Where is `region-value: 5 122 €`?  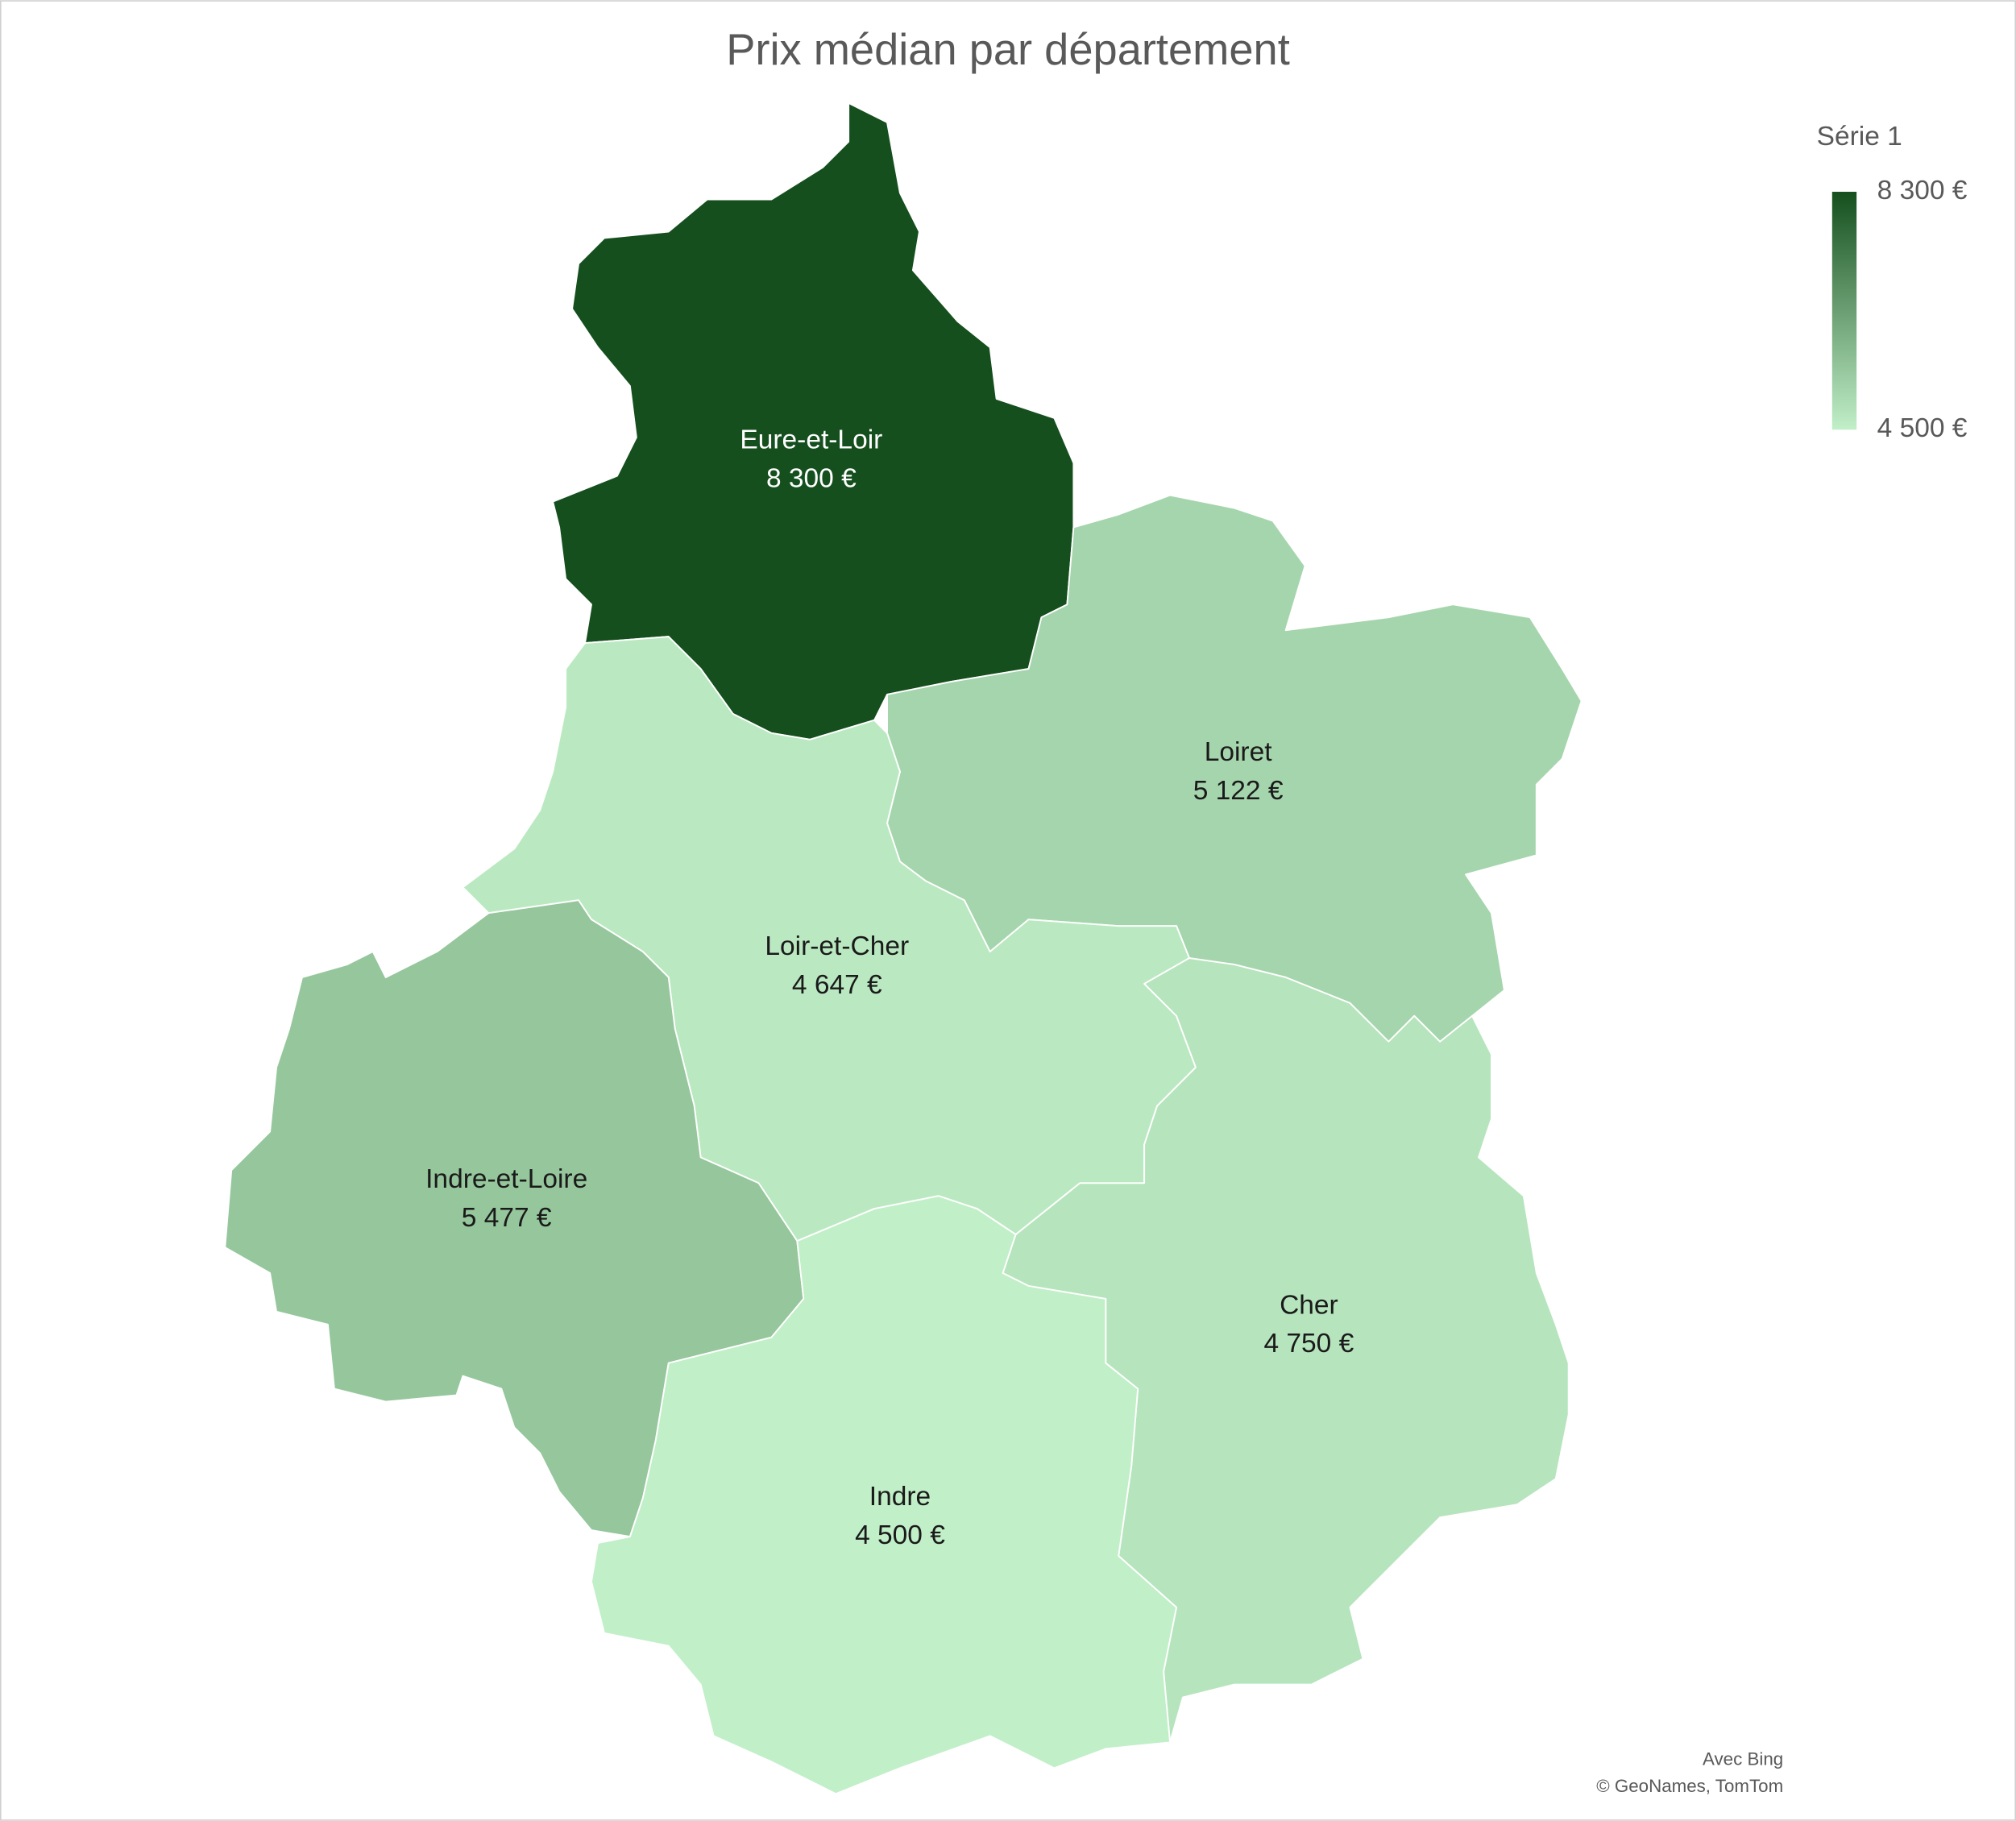
region-value: 5 122 € is located at coordinates (1238, 791).